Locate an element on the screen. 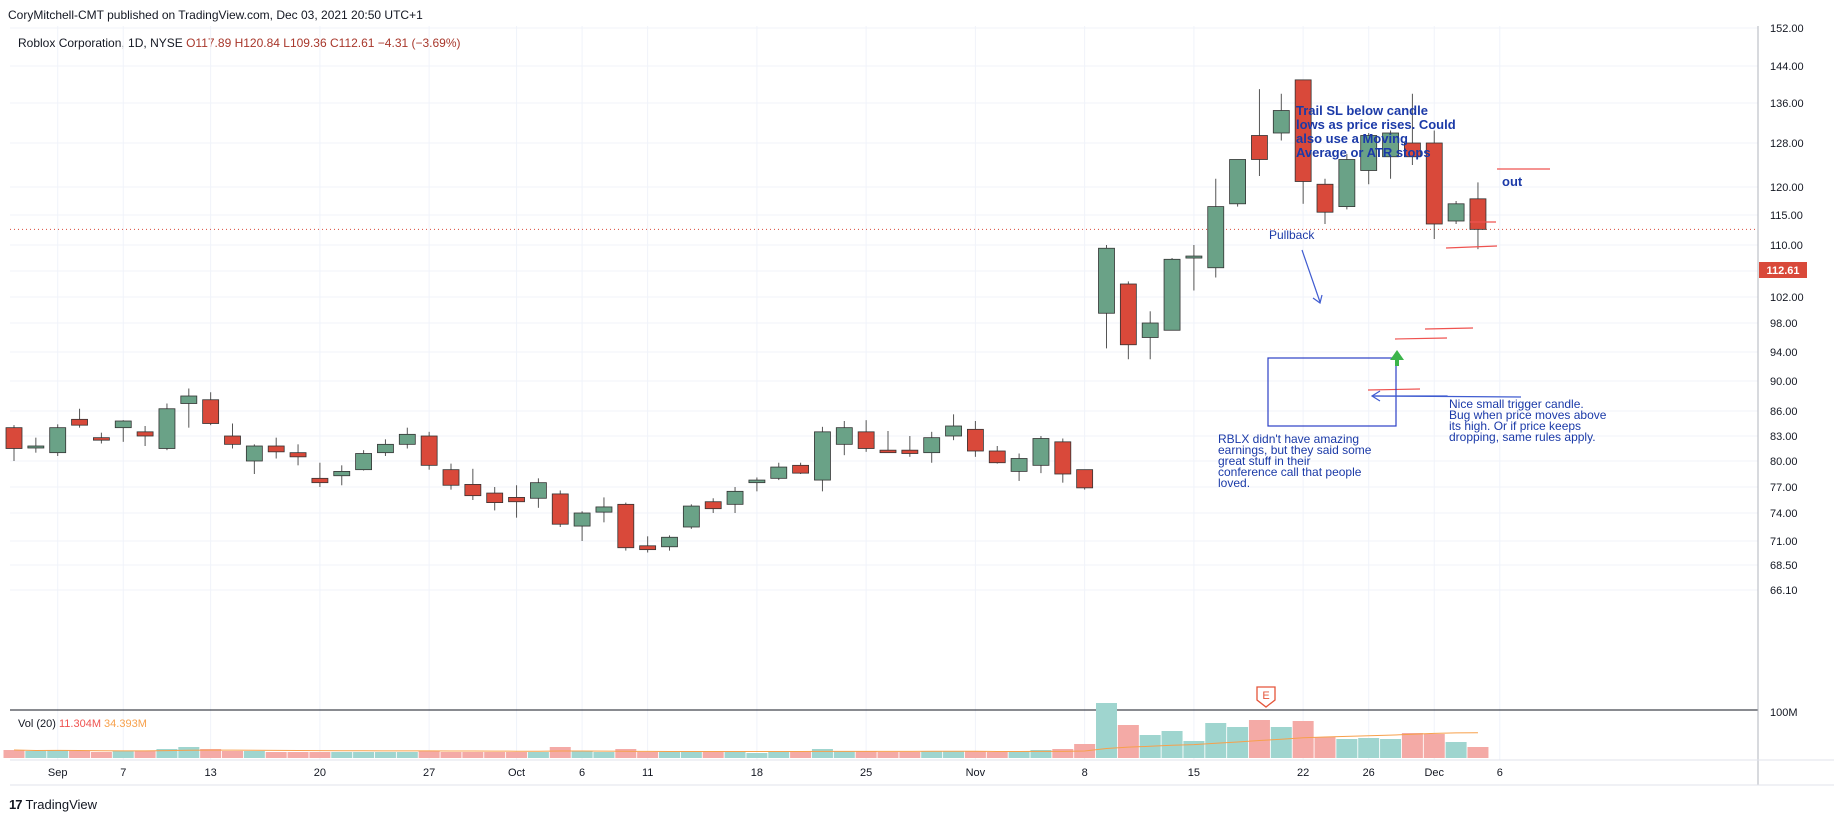  price-tick-label: 68.50 is located at coordinates (1784, 566).